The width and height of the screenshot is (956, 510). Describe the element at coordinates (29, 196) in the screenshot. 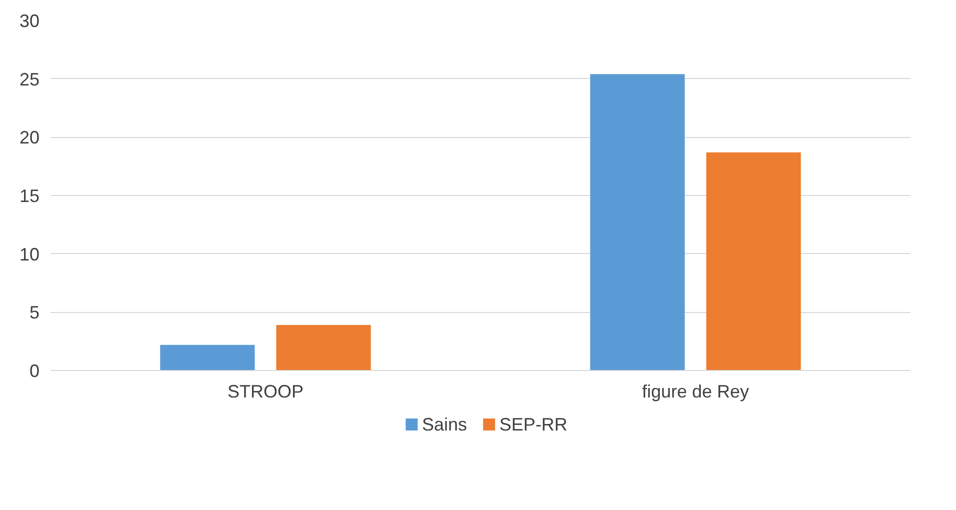

I see `y-tick-label: 15` at that location.